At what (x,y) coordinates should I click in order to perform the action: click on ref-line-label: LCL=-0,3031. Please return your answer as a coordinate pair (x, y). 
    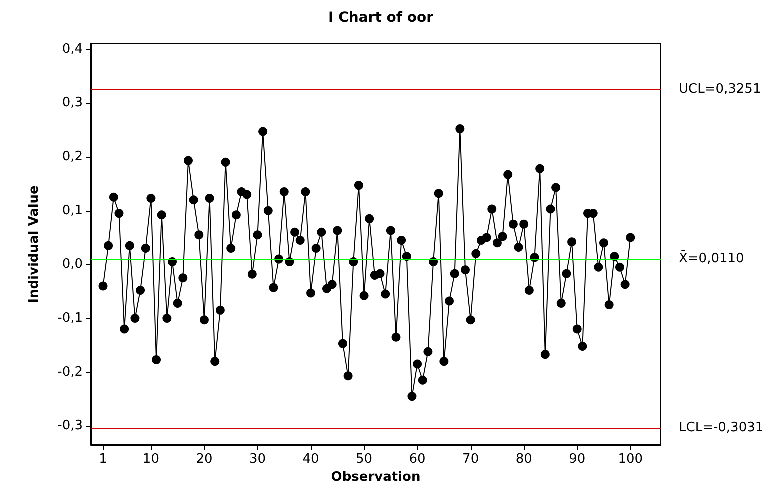
    Looking at the image, I should click on (721, 428).